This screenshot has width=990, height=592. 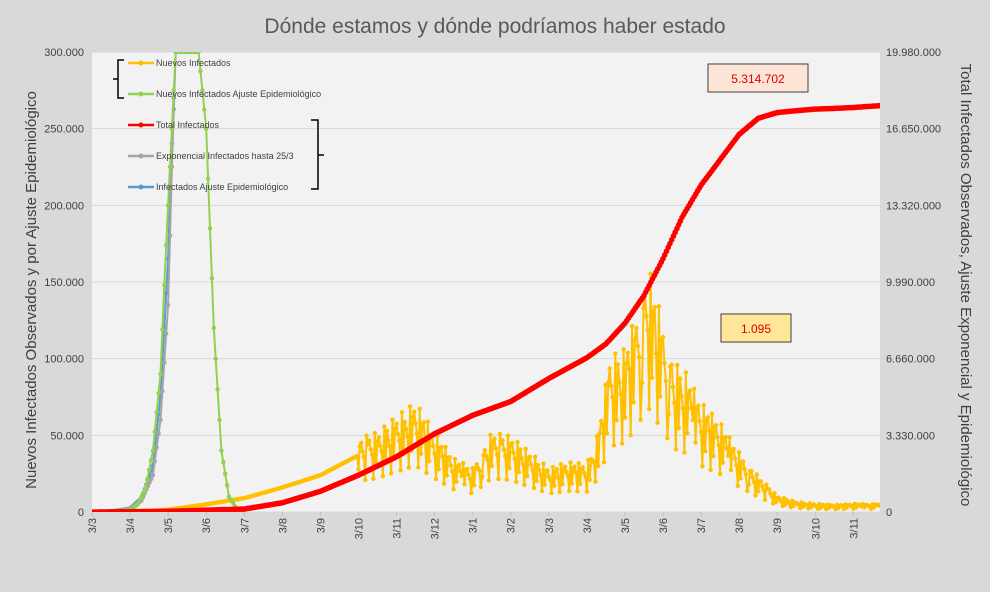 I want to click on x-tick-label: 3/11, so click(x=854, y=528).